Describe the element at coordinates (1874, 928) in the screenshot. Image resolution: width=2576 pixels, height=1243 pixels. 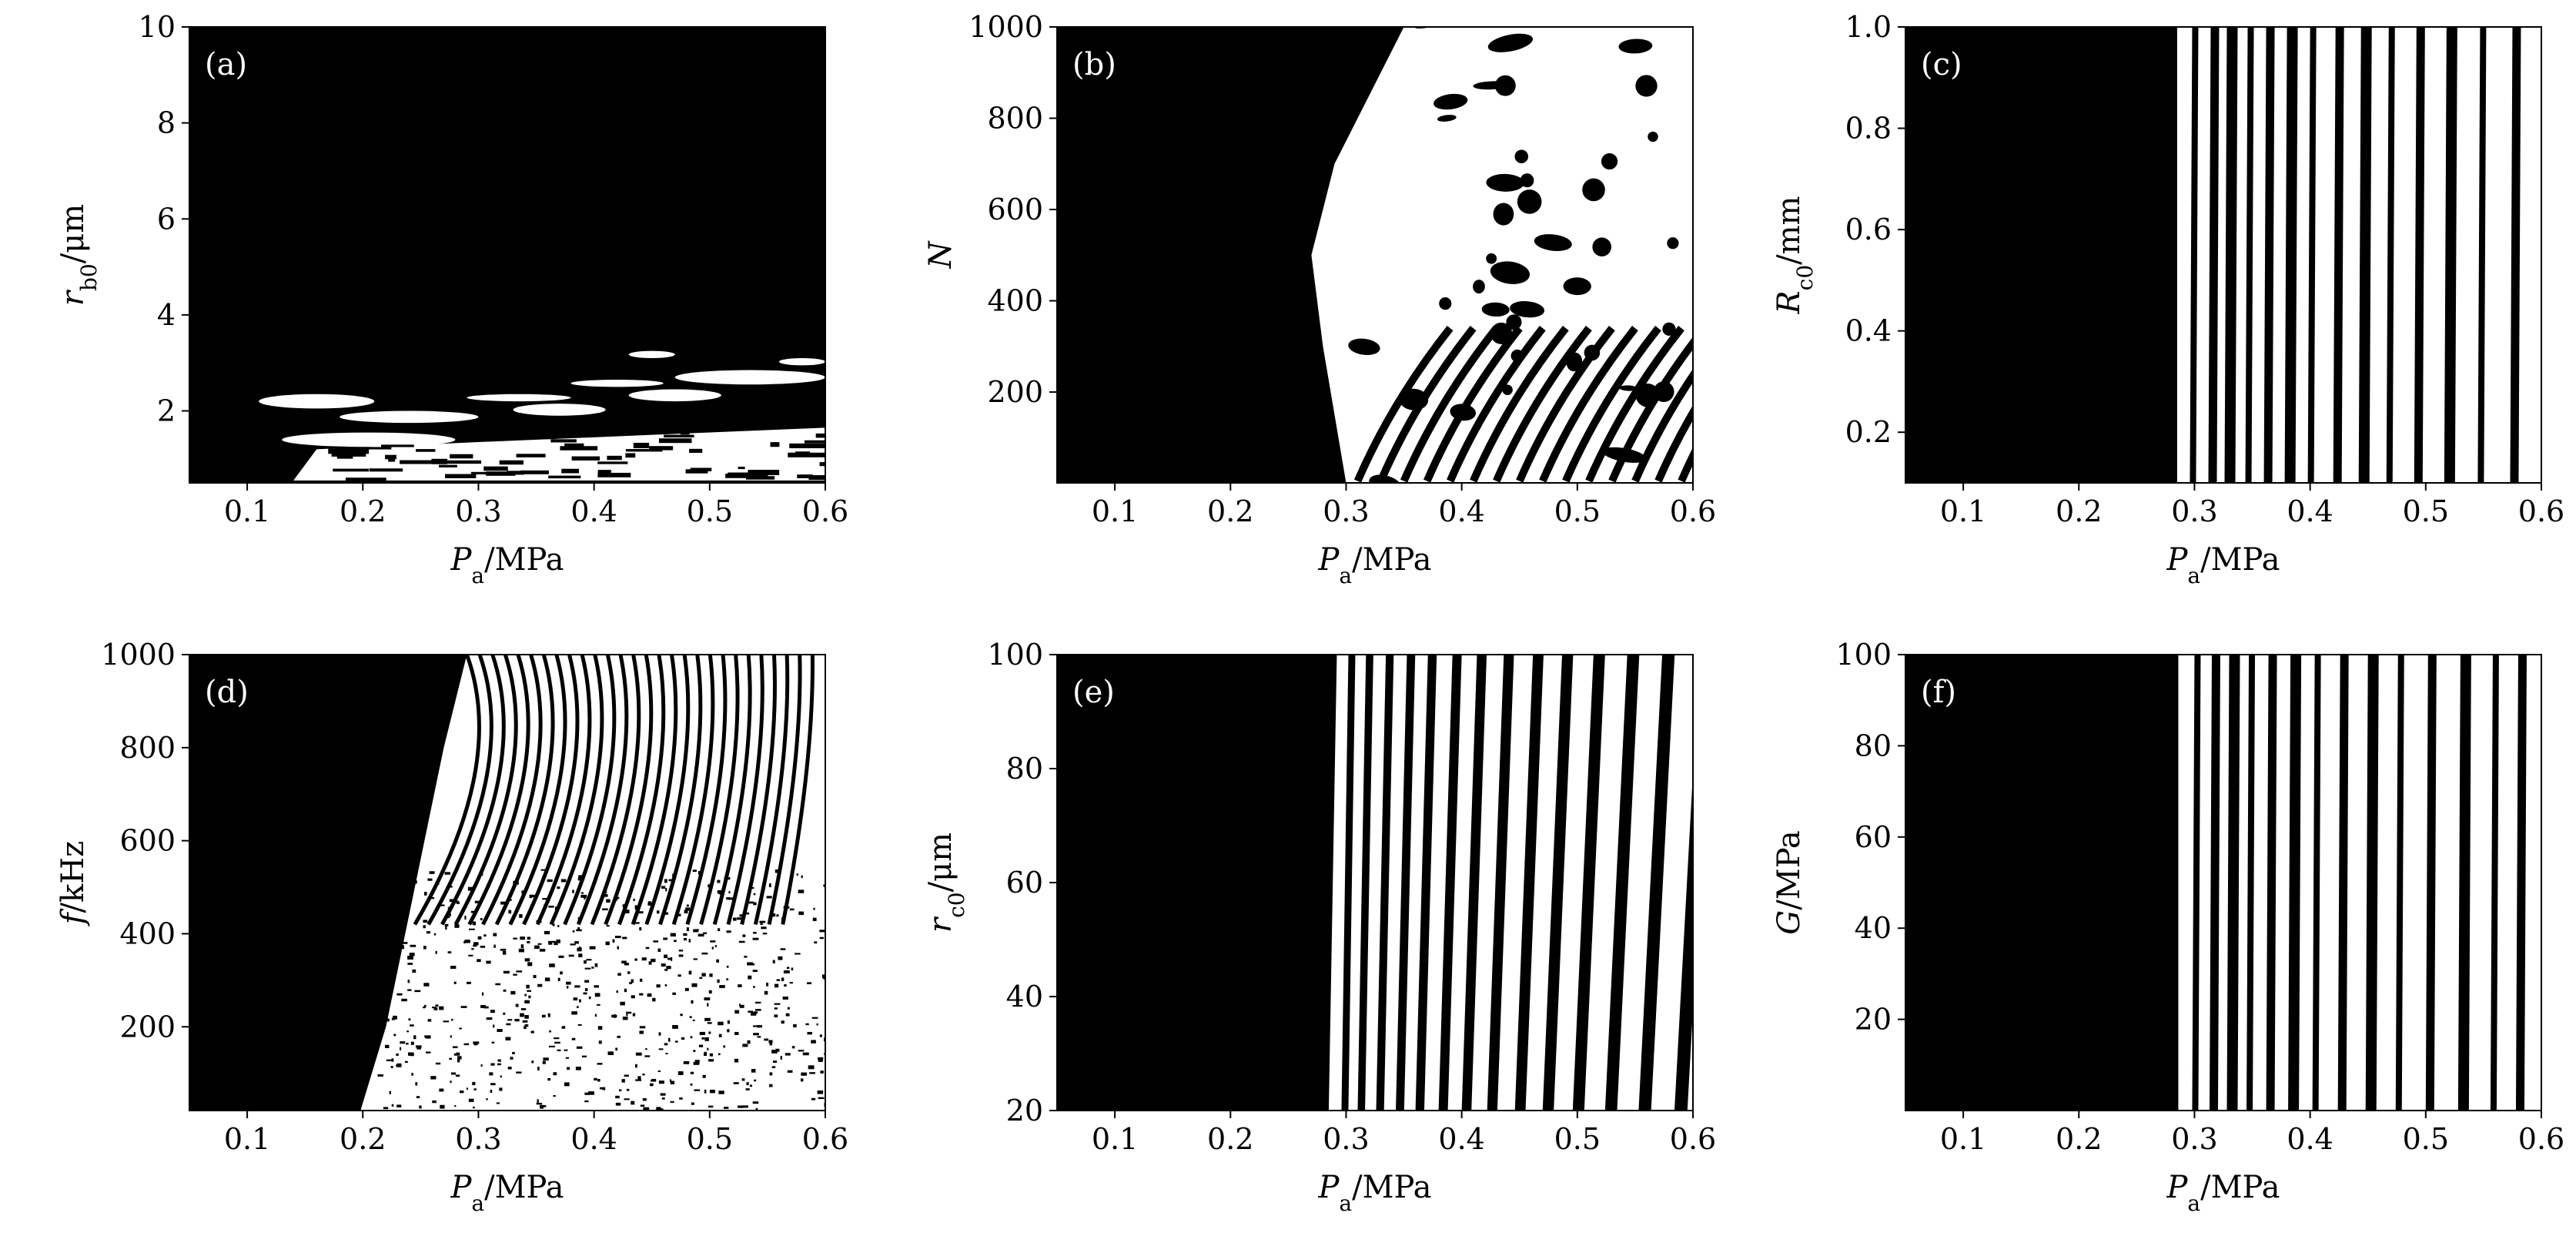
I see `y-tick-label: 40` at that location.